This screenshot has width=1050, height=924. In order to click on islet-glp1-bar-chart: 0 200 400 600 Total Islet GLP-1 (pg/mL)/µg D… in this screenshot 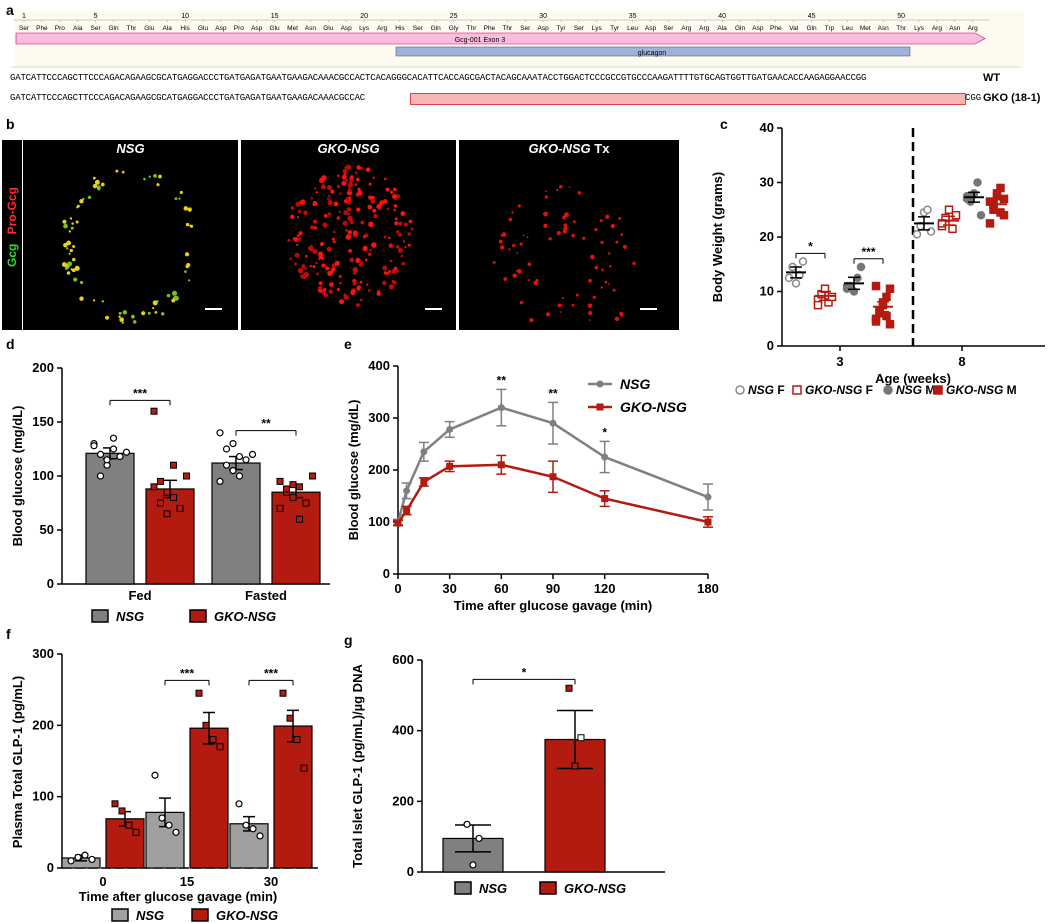, I will do `click(507, 774)`.